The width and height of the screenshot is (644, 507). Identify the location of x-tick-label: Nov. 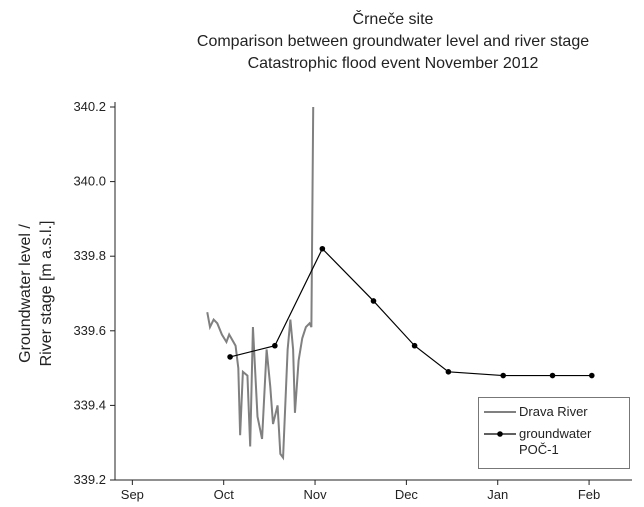
(315, 494).